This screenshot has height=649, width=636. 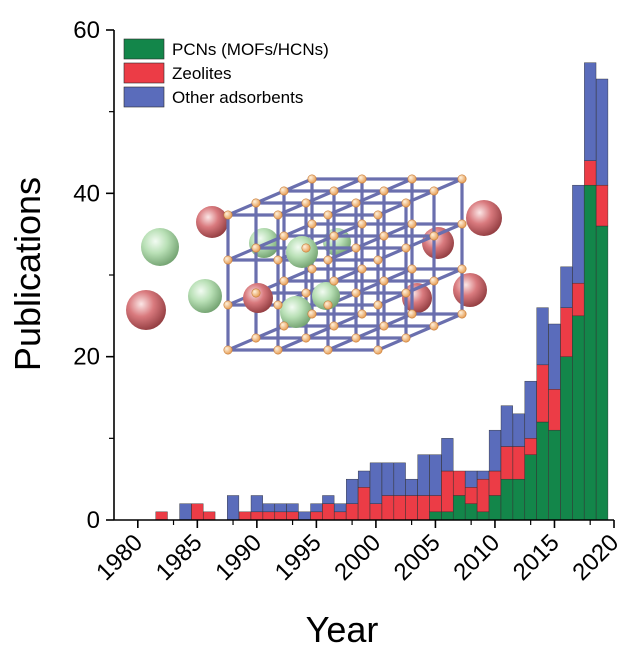 What do you see at coordinates (209, 516) in the screenshot?
I see `bar-zeolites-1986` at bounding box center [209, 516].